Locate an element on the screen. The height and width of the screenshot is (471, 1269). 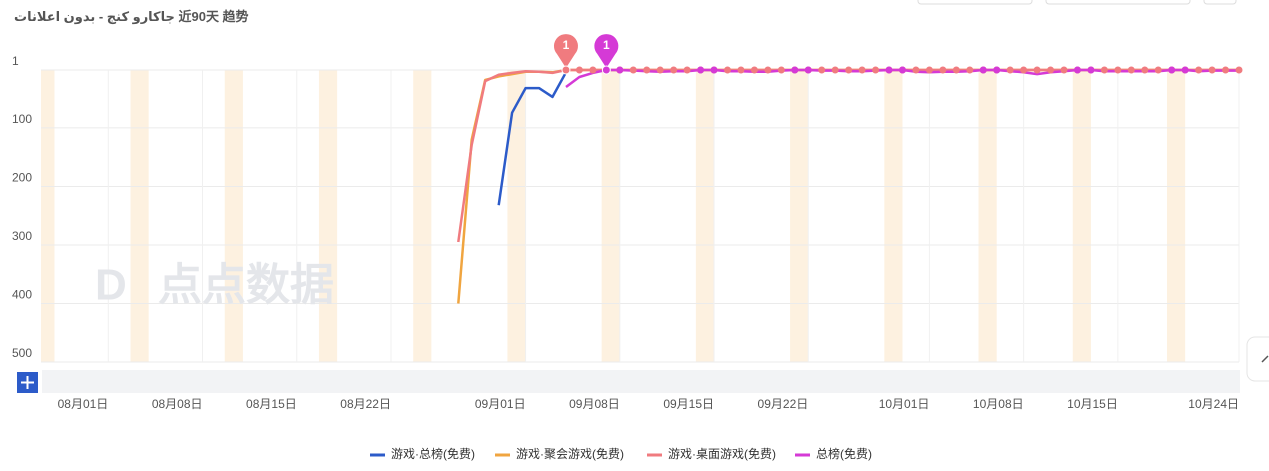
x-tick-label: 10月01日 is located at coordinates (904, 404).